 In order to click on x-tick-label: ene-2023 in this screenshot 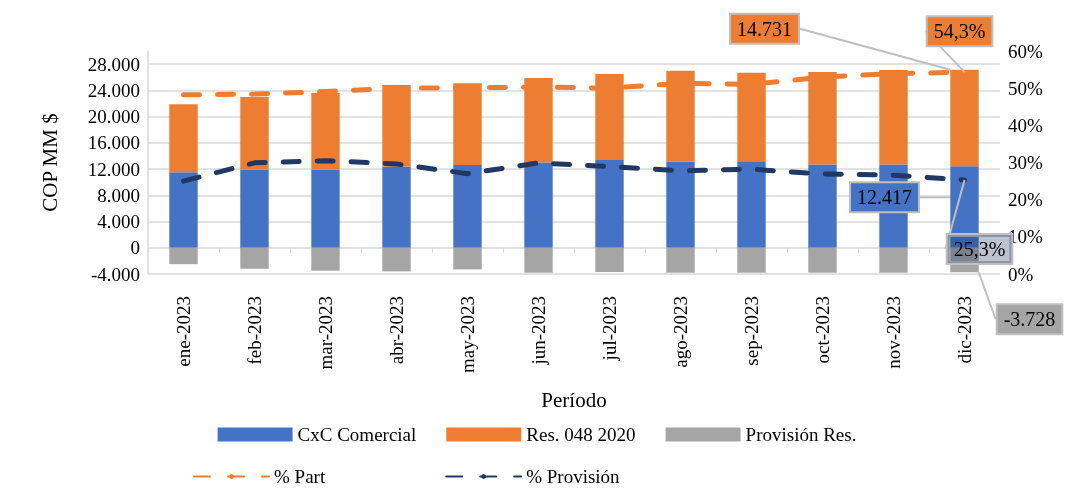, I will do `click(183, 331)`.